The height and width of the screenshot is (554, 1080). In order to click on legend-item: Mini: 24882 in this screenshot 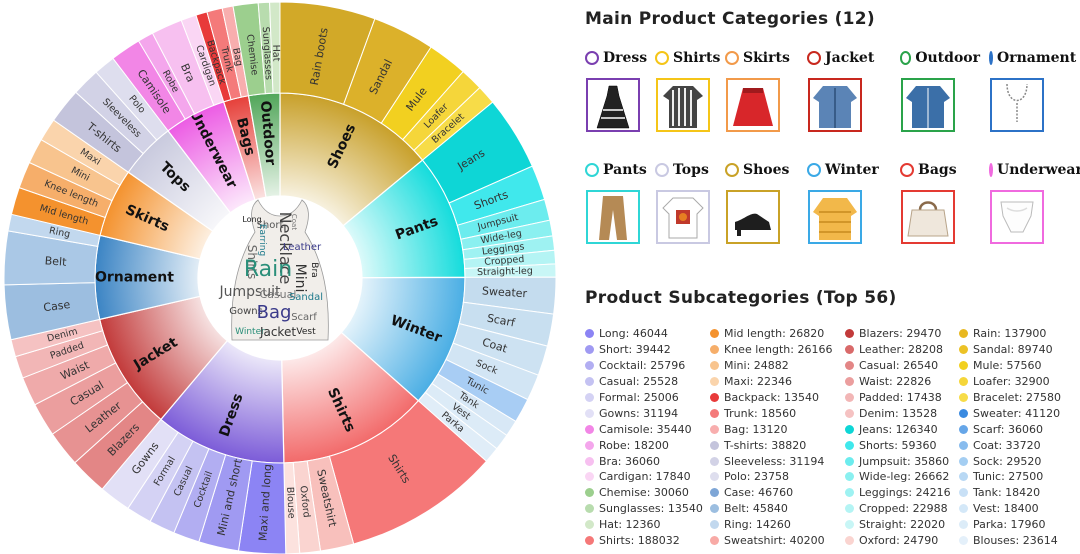, I will do `click(772, 366)`.